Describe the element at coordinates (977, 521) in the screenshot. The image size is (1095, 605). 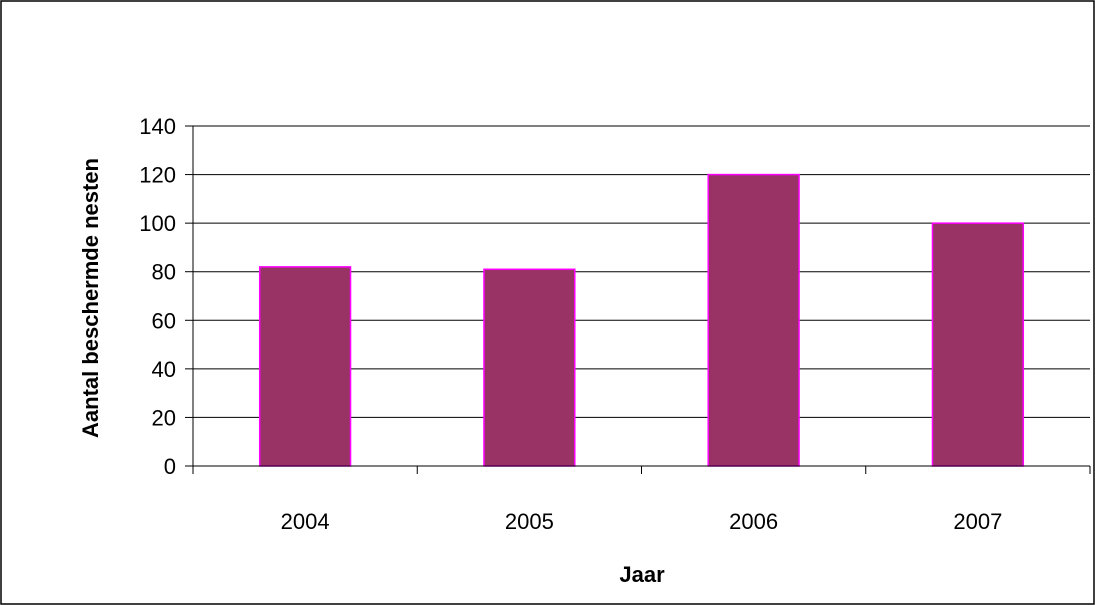
I see `x-tick-label-2007: 2007` at that location.